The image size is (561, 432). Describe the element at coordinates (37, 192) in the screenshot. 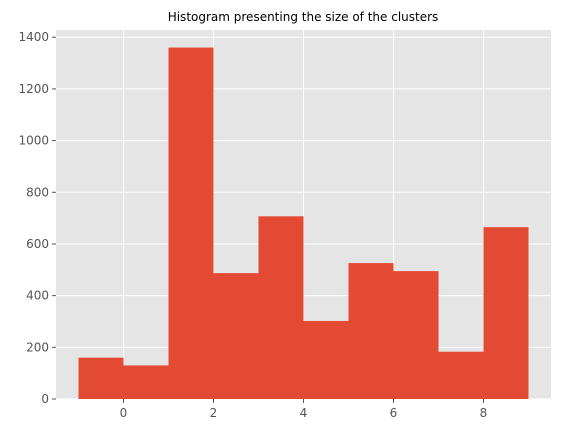

I see `y-tick-label: 800` at that location.